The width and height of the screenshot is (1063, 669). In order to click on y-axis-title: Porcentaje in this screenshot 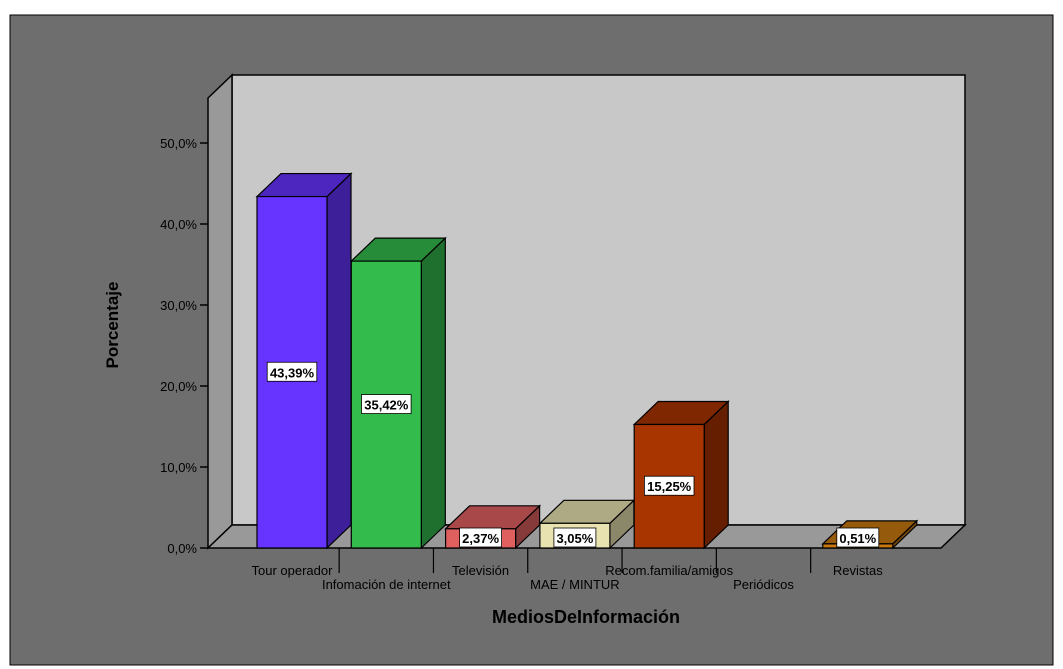, I will do `click(112, 325)`.